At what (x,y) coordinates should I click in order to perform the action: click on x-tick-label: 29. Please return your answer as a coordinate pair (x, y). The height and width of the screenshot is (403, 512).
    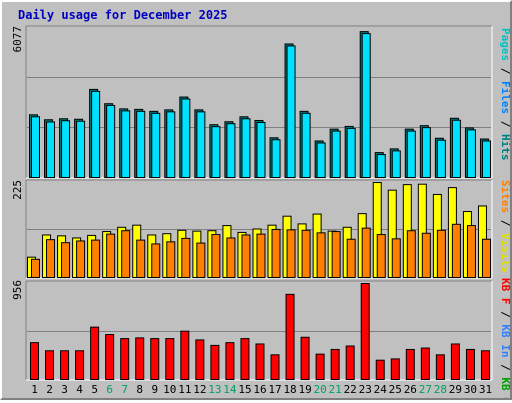
    Looking at the image, I should click on (455, 389).